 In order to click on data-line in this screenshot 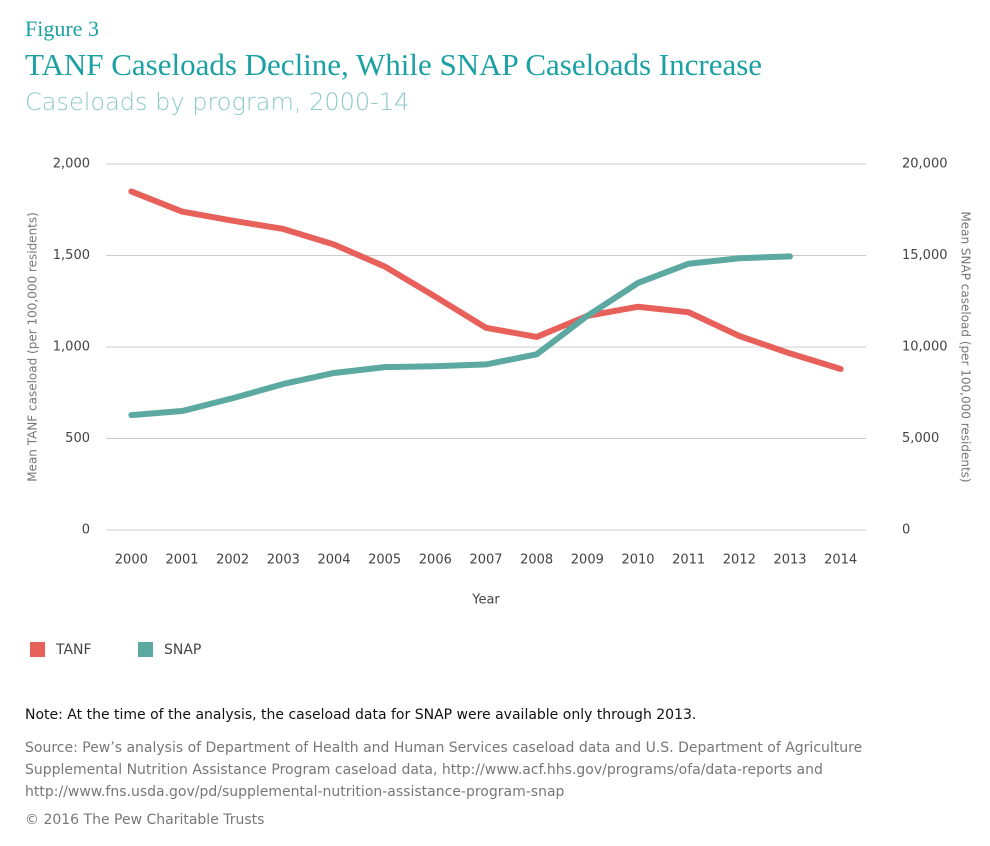, I will do `click(460, 336)`.